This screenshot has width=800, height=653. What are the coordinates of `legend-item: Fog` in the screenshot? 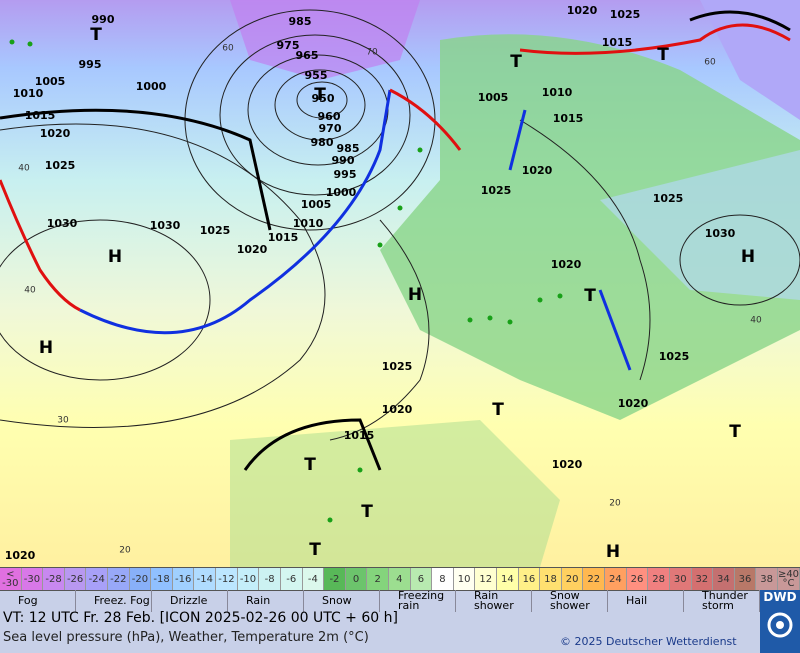 It's located at (38, 601).